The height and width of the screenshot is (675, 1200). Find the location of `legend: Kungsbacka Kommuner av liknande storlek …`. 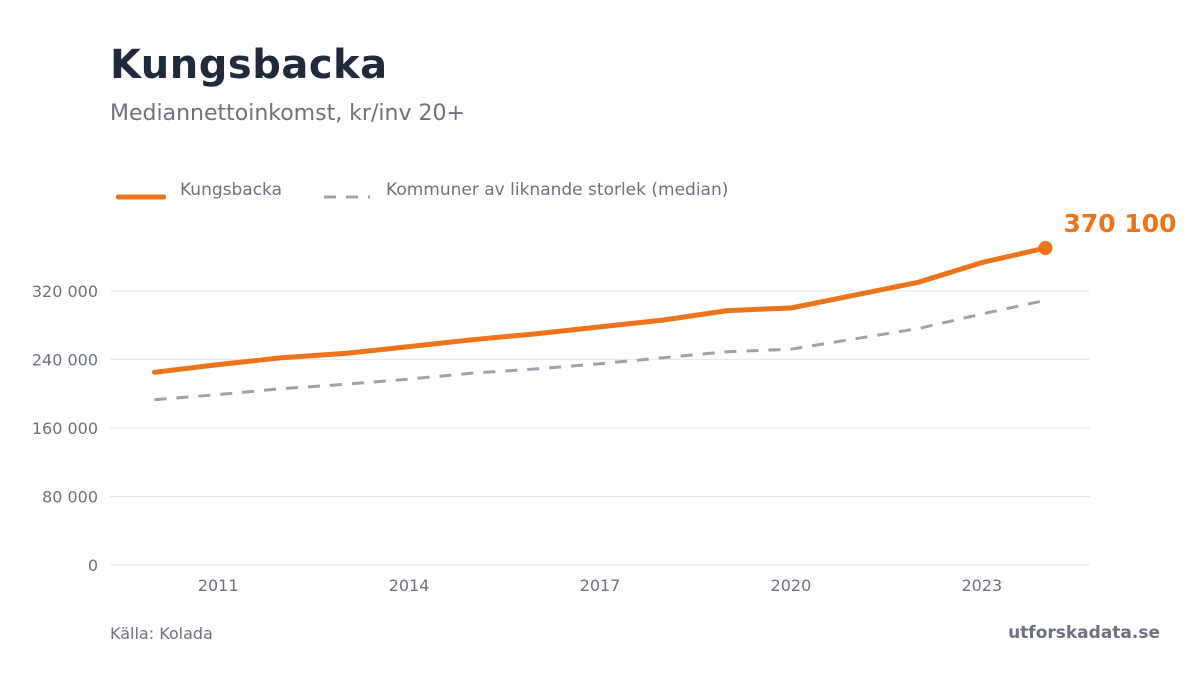

legend: Kungsbacka Kommuner av liknande storlek … is located at coordinates (421, 190).